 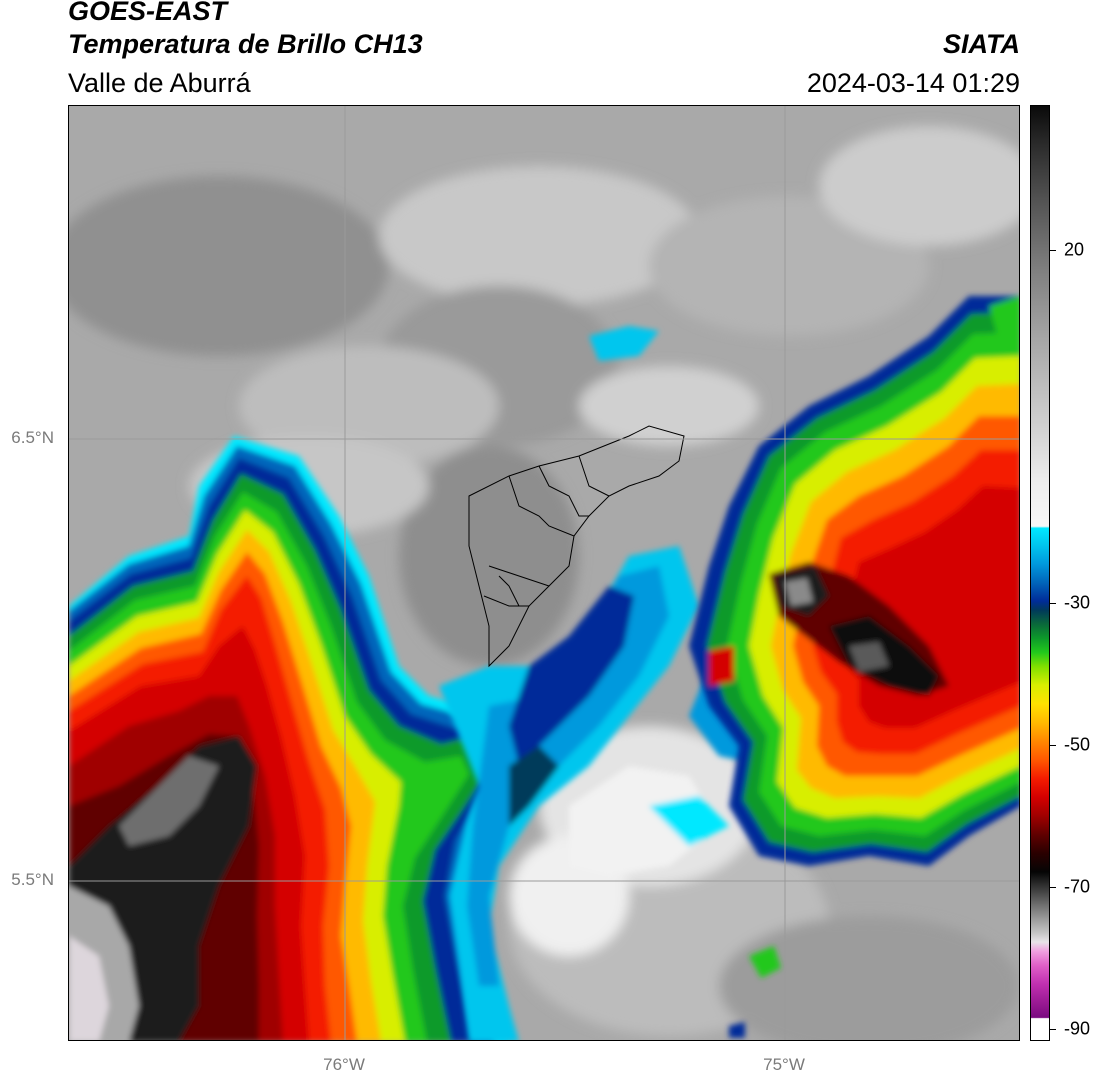 What do you see at coordinates (1077, 886) in the screenshot?
I see `colorbar-label-minus-70: -70` at bounding box center [1077, 886].